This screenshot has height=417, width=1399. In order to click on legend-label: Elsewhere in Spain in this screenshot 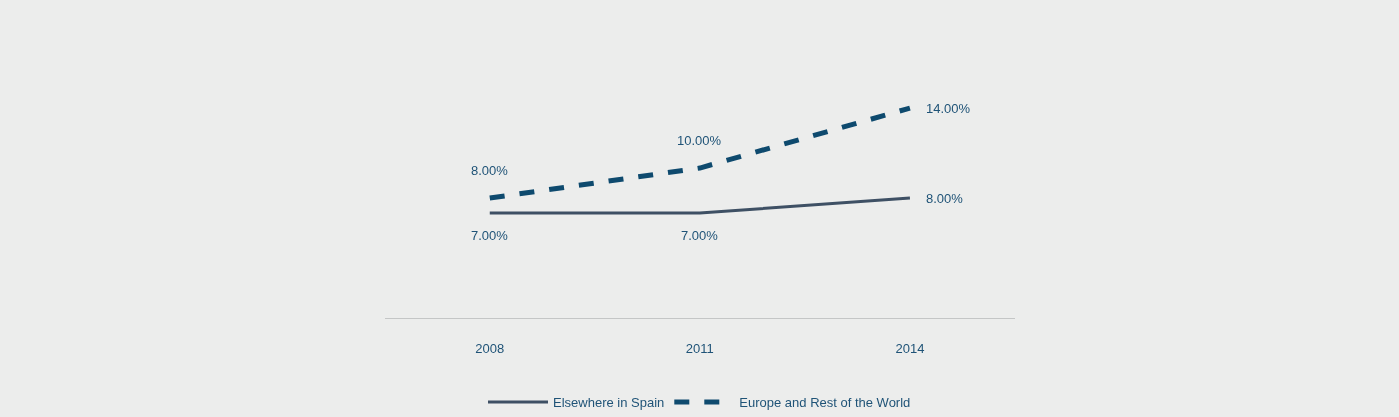, I will do `click(609, 402)`.